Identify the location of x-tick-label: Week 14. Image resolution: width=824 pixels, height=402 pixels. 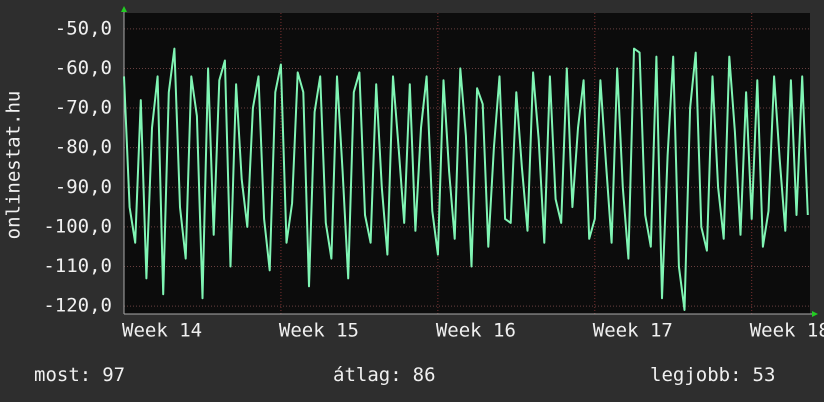
(162, 331).